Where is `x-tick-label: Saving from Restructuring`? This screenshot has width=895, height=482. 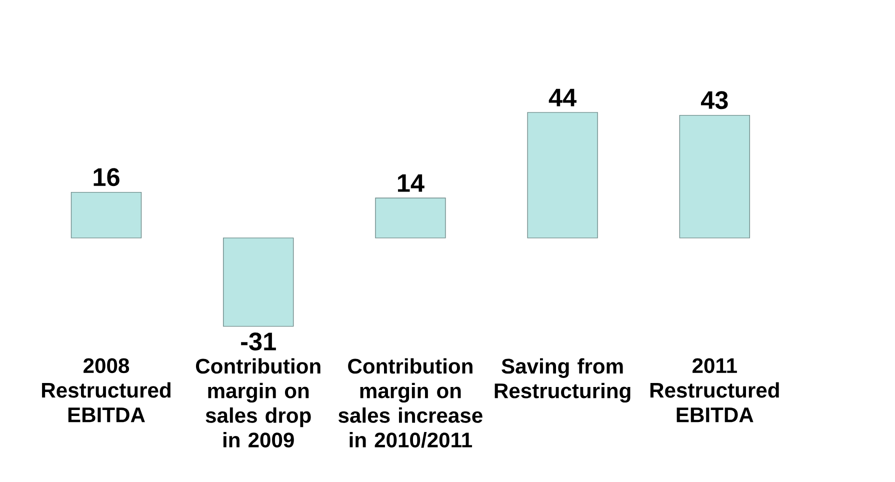
x-tick-label: Saving from Restructuring is located at coordinates (562, 380).